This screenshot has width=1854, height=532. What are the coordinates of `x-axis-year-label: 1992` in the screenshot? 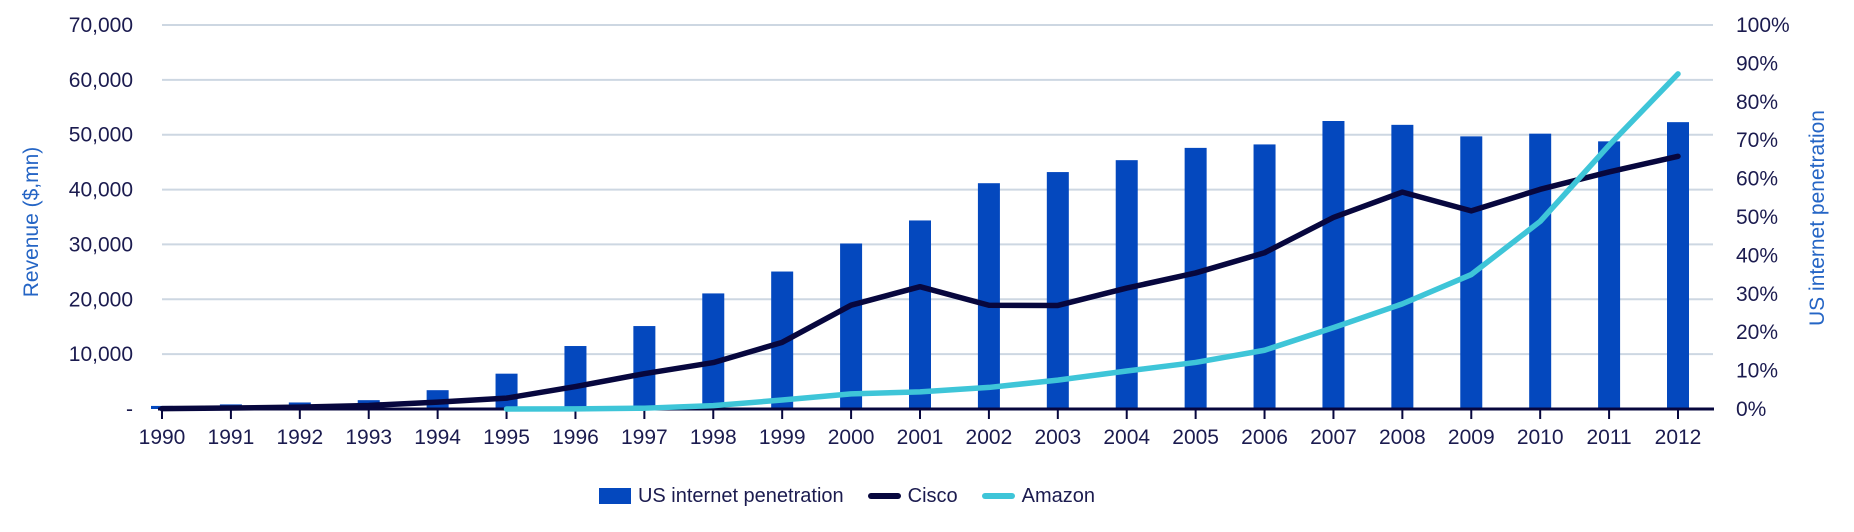 It's located at (299, 437).